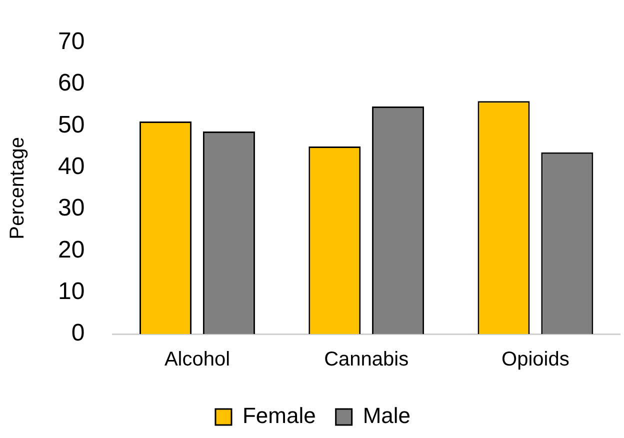  Describe the element at coordinates (536, 359) in the screenshot. I see `x-tick-label: Opioids` at that location.